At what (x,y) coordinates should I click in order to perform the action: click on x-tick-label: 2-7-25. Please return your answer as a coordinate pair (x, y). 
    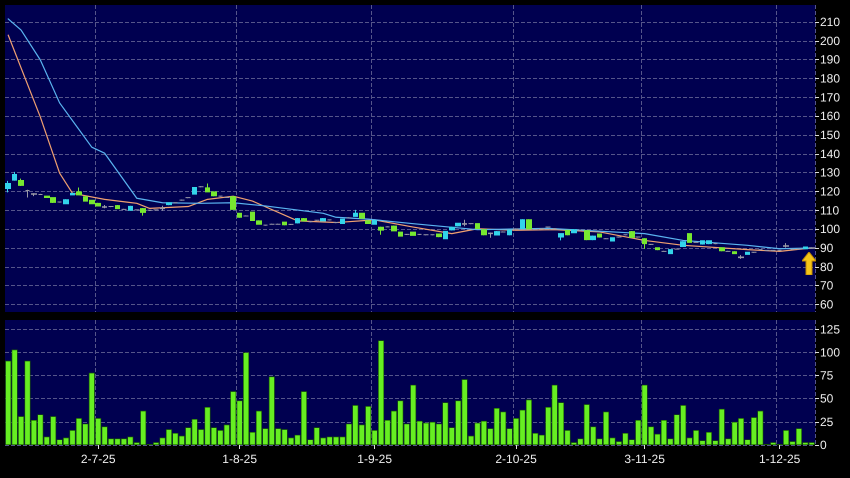
    Looking at the image, I should click on (98, 459).